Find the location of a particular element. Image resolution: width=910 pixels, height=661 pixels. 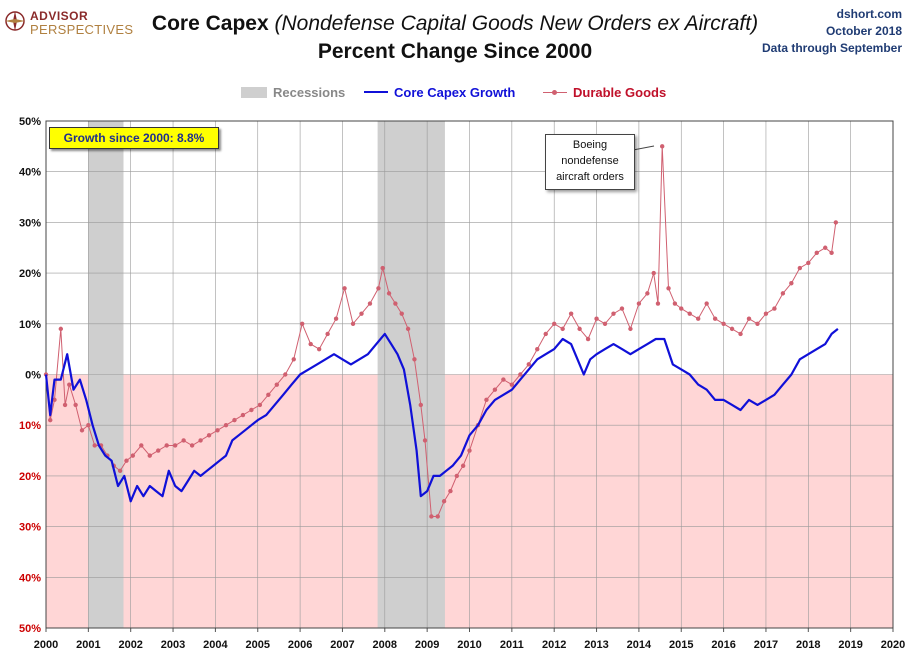

callout-line-1: Boeing is located at coordinates (590, 145).